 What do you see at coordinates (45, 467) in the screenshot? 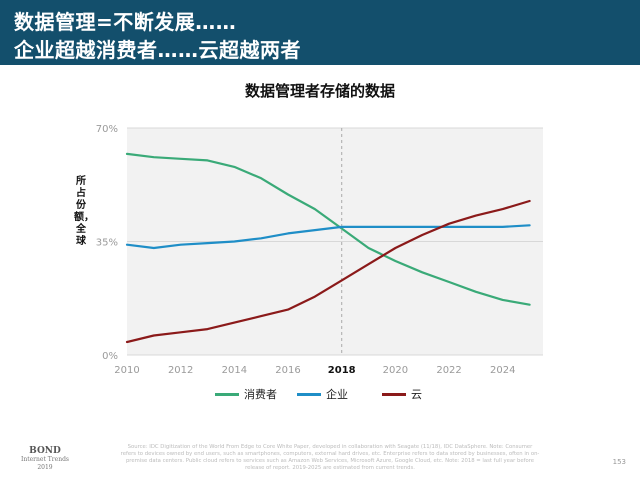
I see `bond-logo-year: 2019` at bounding box center [45, 467].